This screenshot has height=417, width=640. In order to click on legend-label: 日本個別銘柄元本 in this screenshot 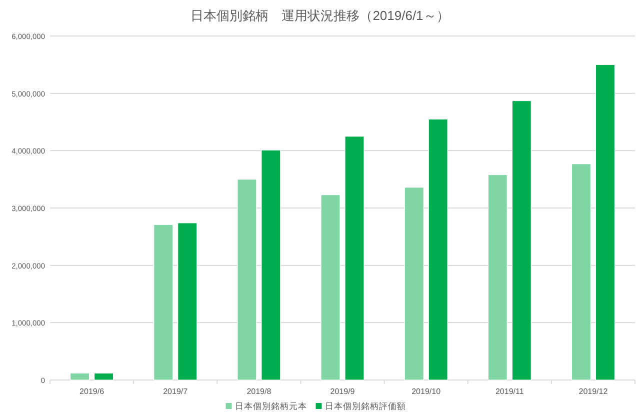, I will do `click(270, 406)`.